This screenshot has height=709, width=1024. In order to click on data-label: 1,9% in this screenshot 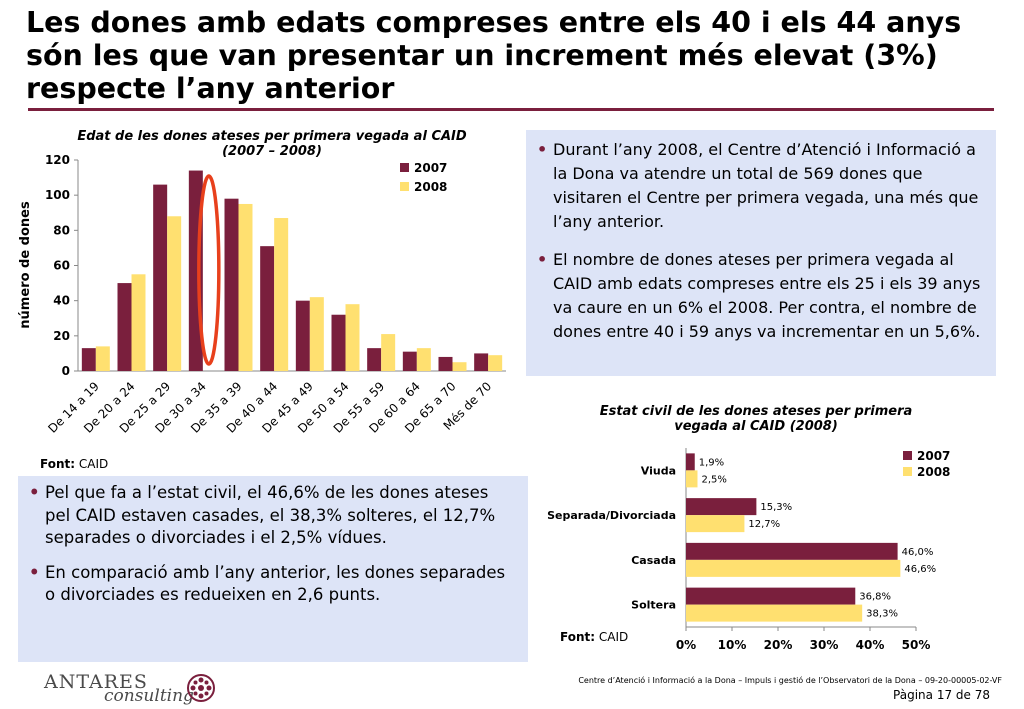, I will do `click(711, 462)`.